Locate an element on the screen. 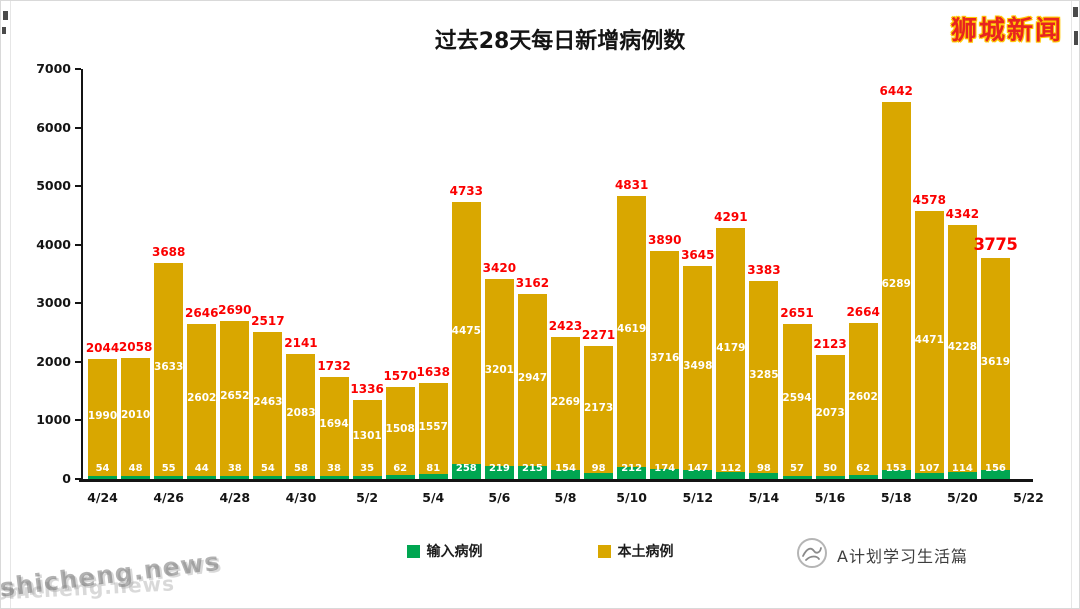 The width and height of the screenshot is (1080, 609). local-count-label: 4471 is located at coordinates (929, 339).